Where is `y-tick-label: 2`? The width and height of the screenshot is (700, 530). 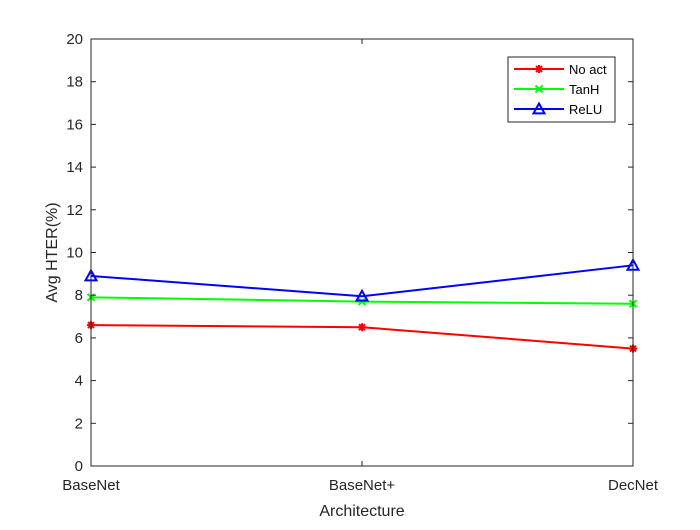
y-tick-label: 2 is located at coordinates (79, 423).